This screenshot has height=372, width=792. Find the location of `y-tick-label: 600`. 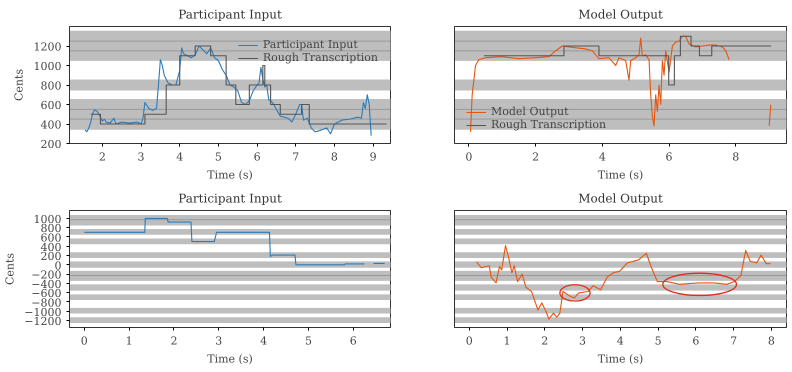

y-tick-label: 600 is located at coordinates (51, 105).